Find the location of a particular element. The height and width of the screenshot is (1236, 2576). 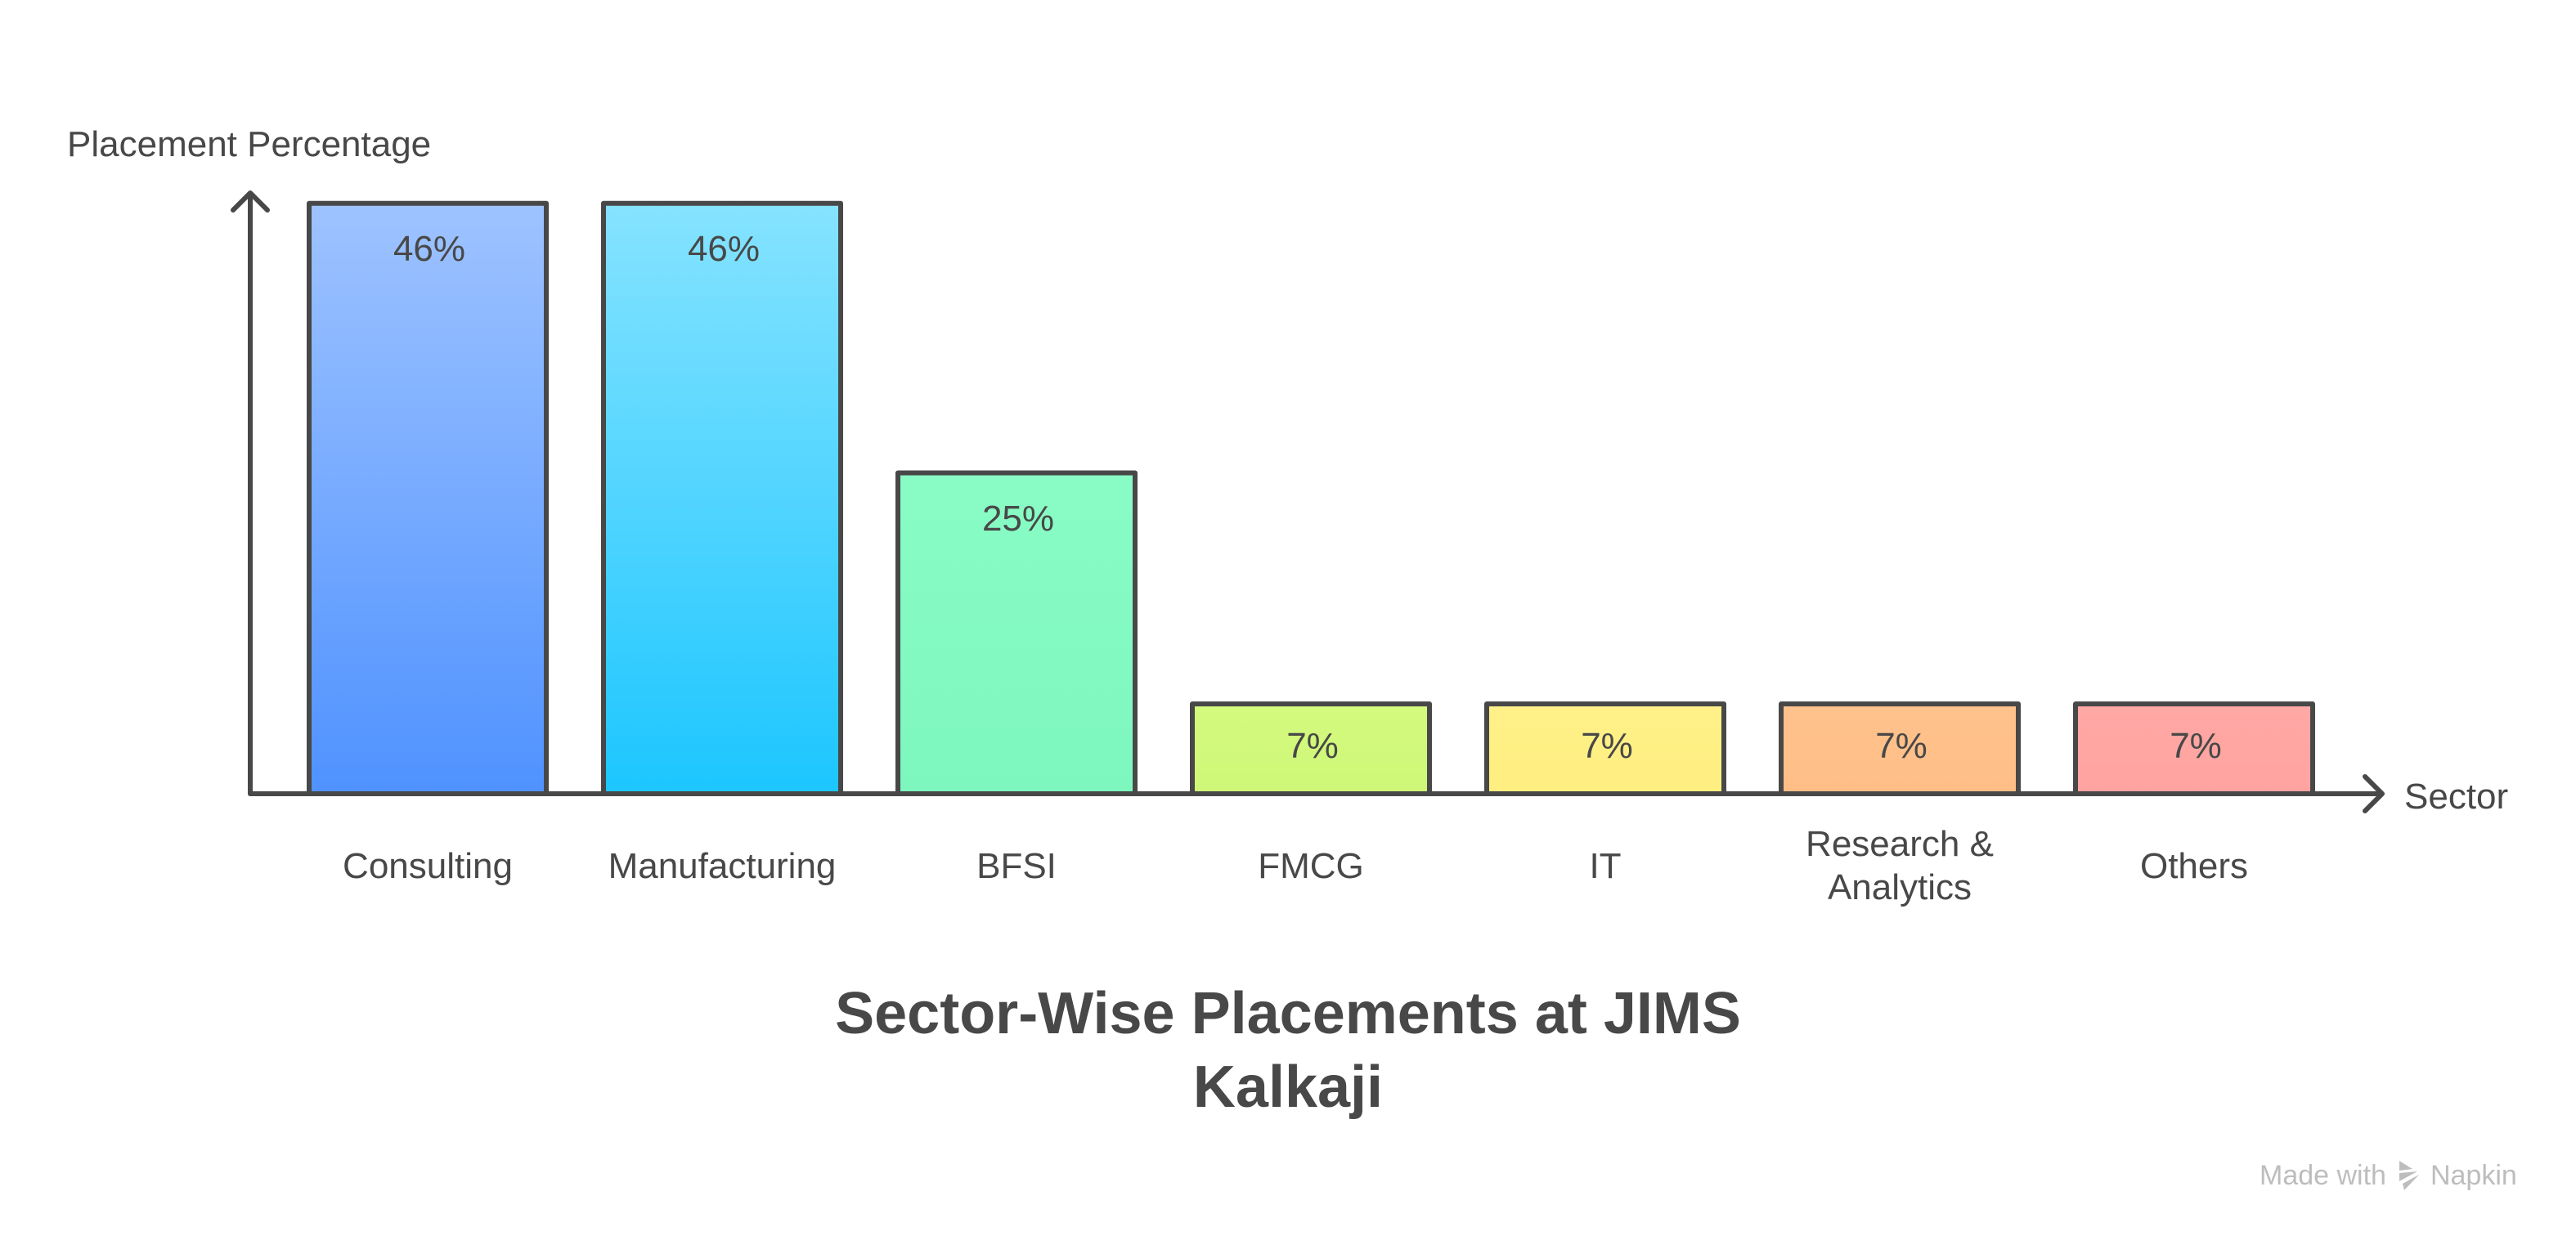

x-axis-label: Sector is located at coordinates (2456, 797).